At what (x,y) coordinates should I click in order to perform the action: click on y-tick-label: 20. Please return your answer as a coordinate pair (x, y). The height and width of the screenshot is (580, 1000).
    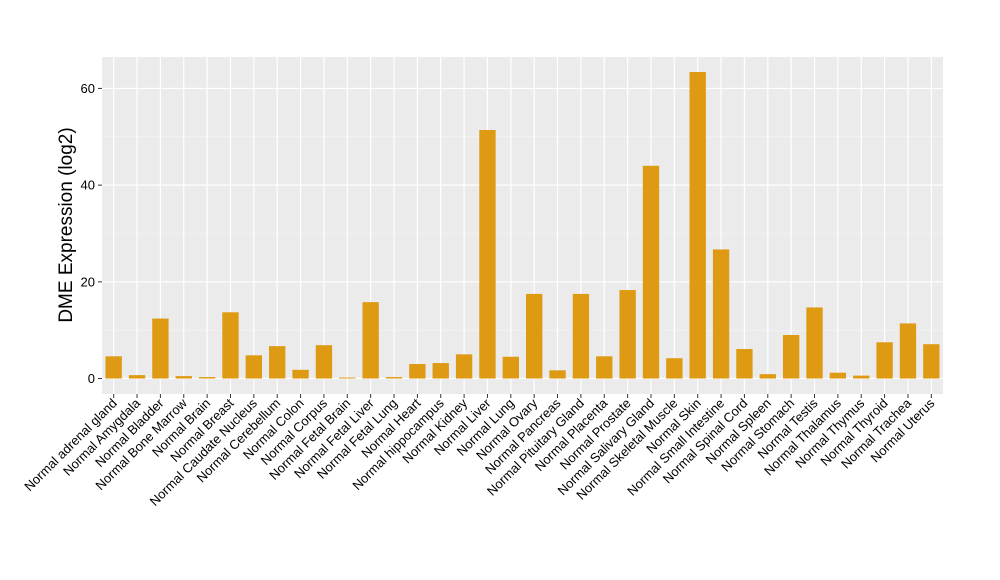
    Looking at the image, I should click on (88, 281).